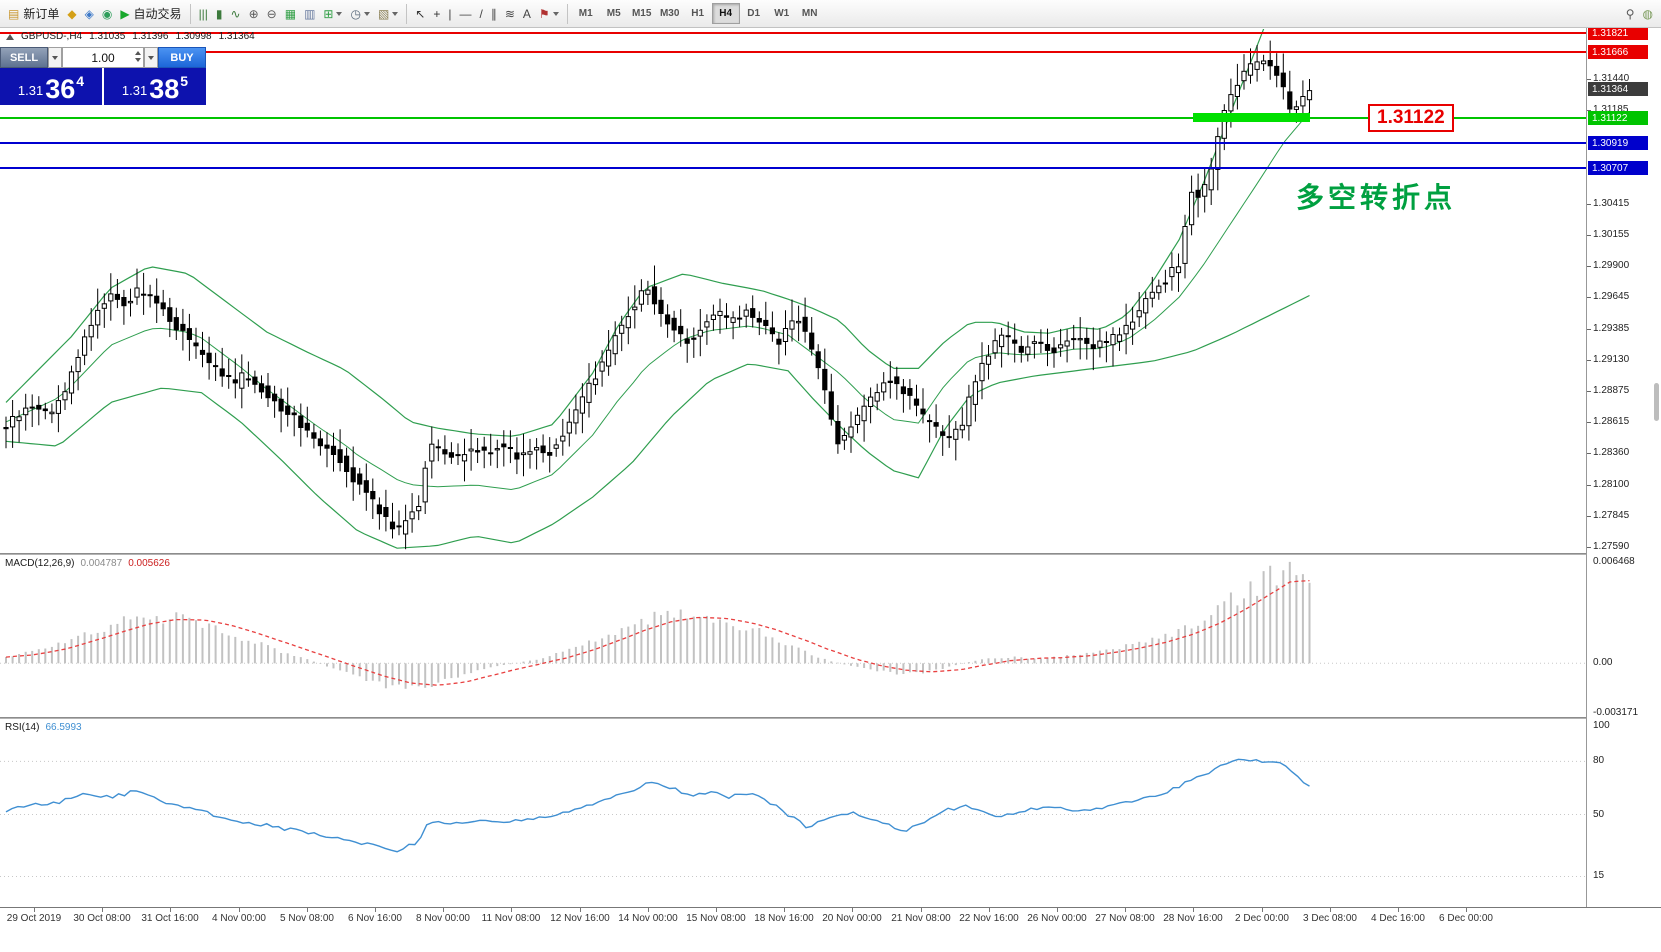  What do you see at coordinates (254, 13) in the screenshot?
I see `zoom-in-button: ⊕` at bounding box center [254, 13].